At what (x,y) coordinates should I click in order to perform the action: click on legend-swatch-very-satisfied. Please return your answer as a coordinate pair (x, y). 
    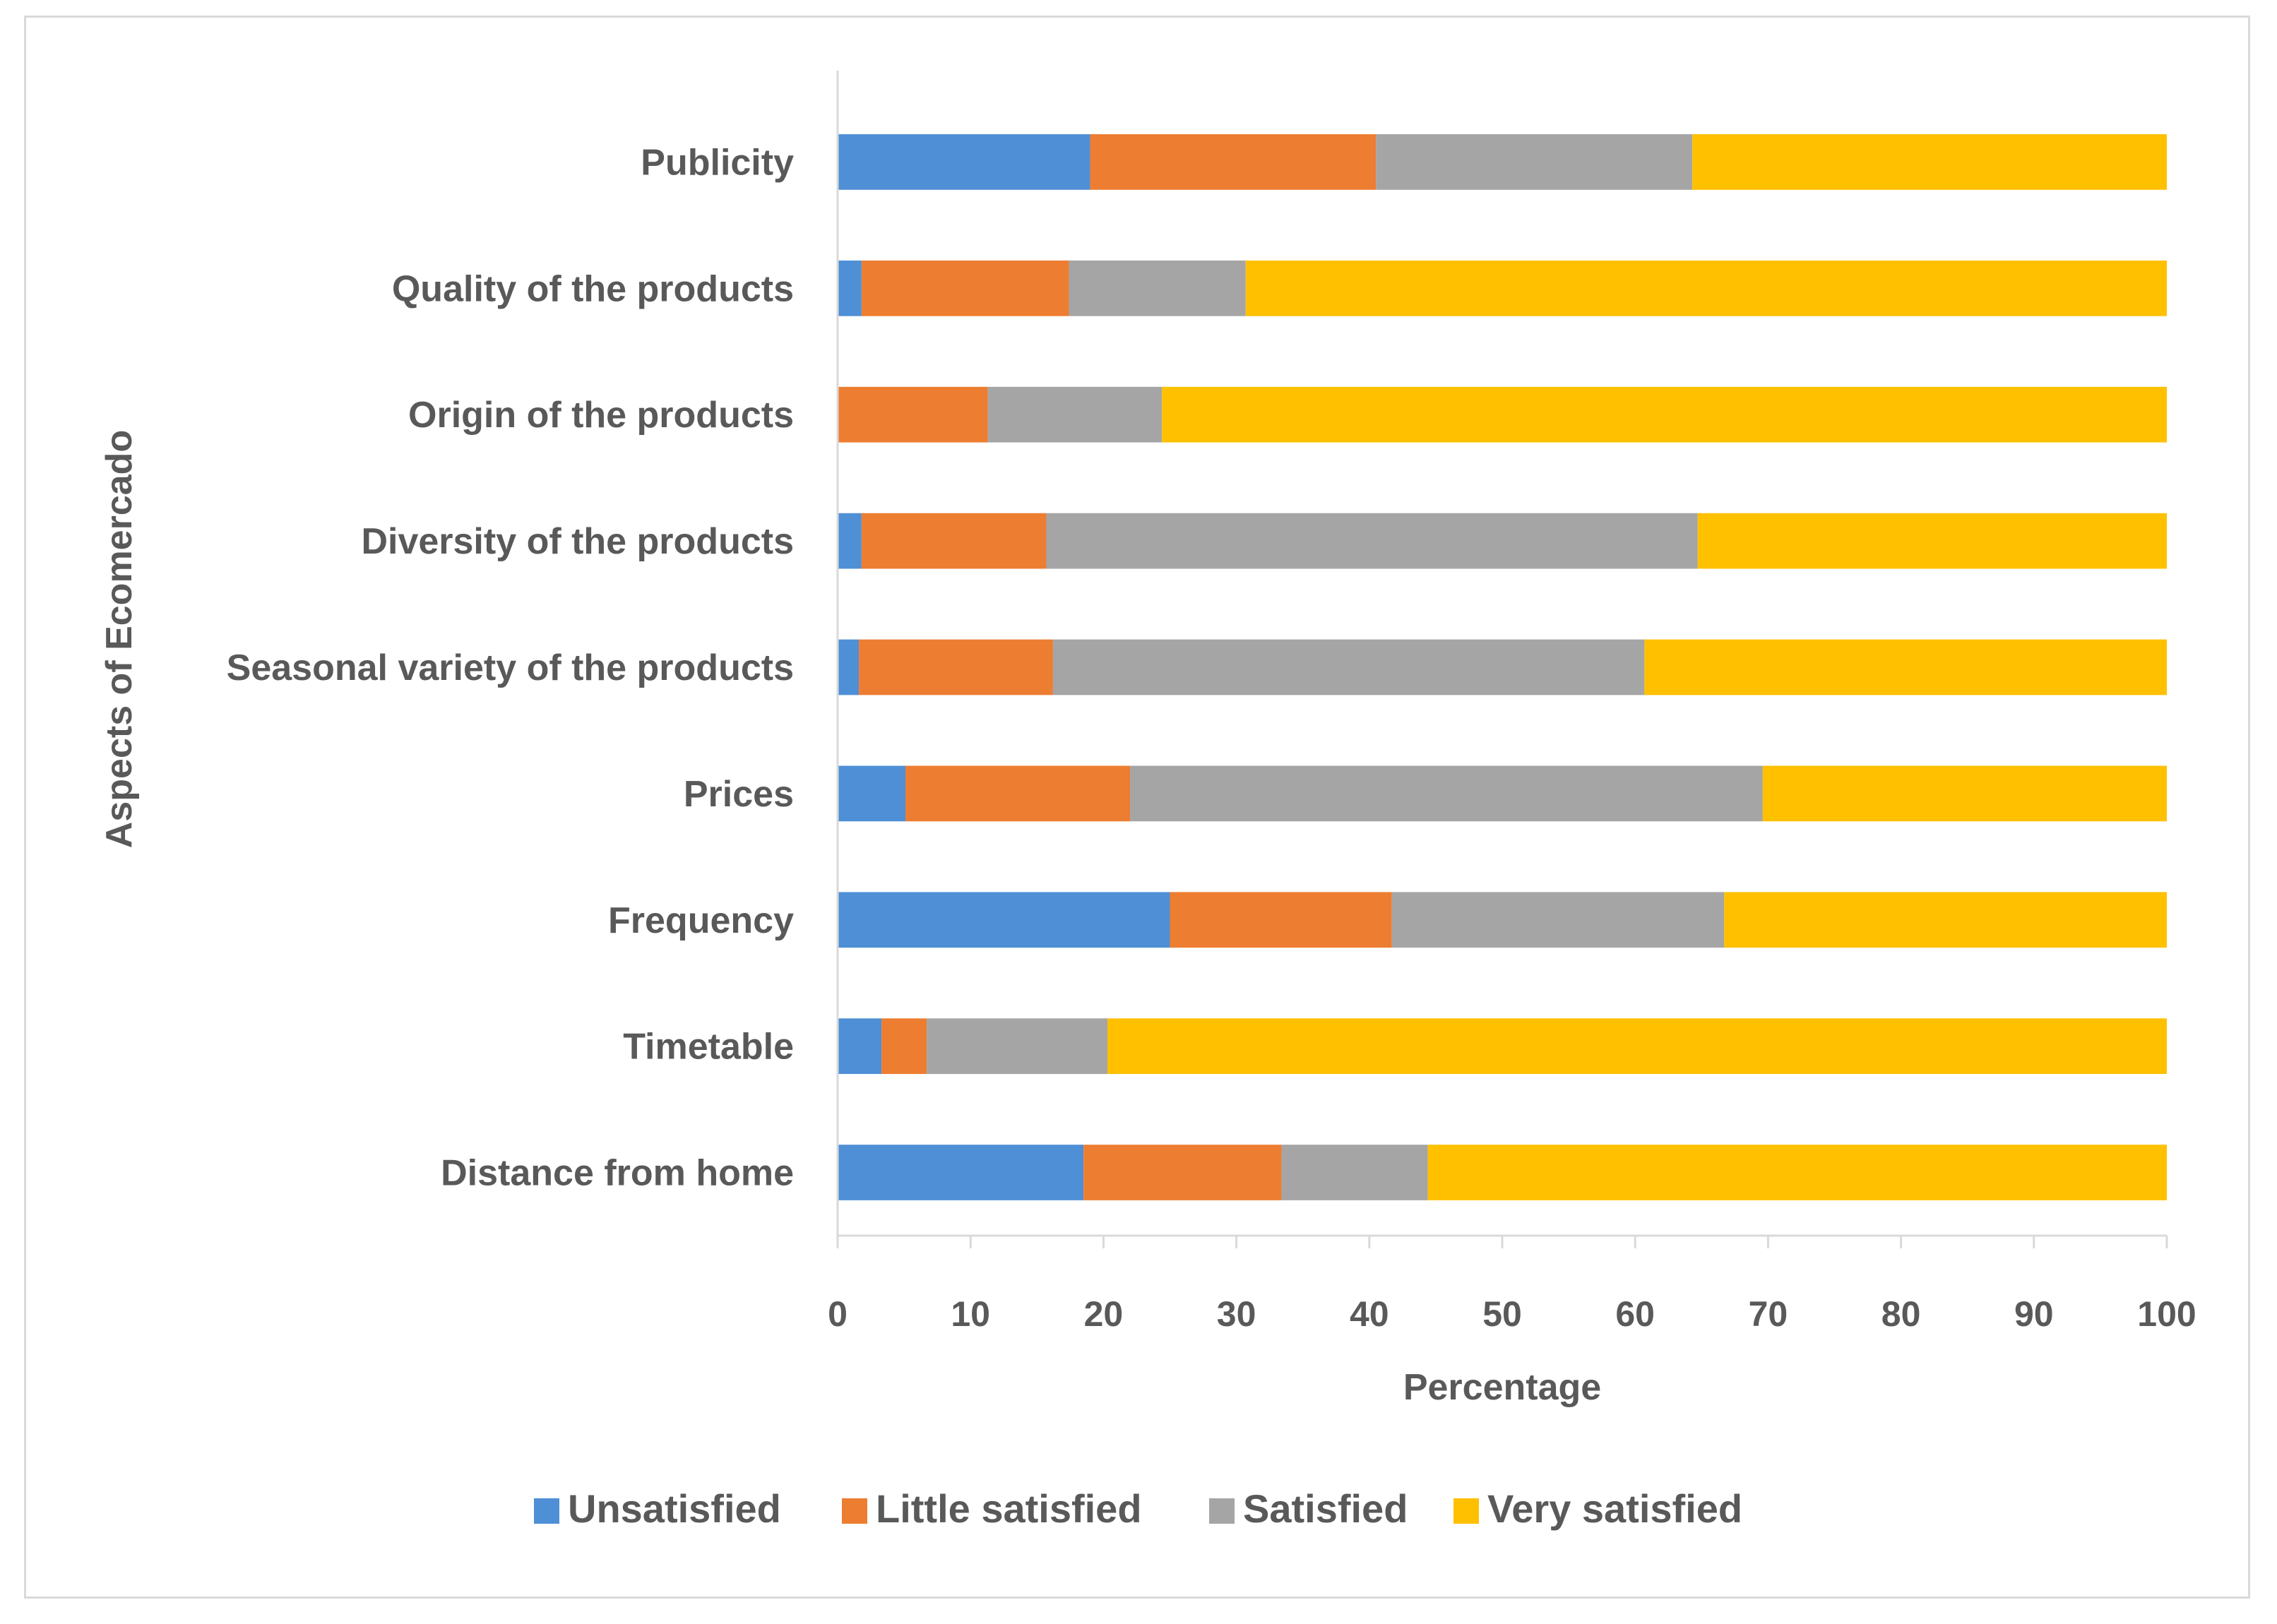
    Looking at the image, I should click on (1466, 1511).